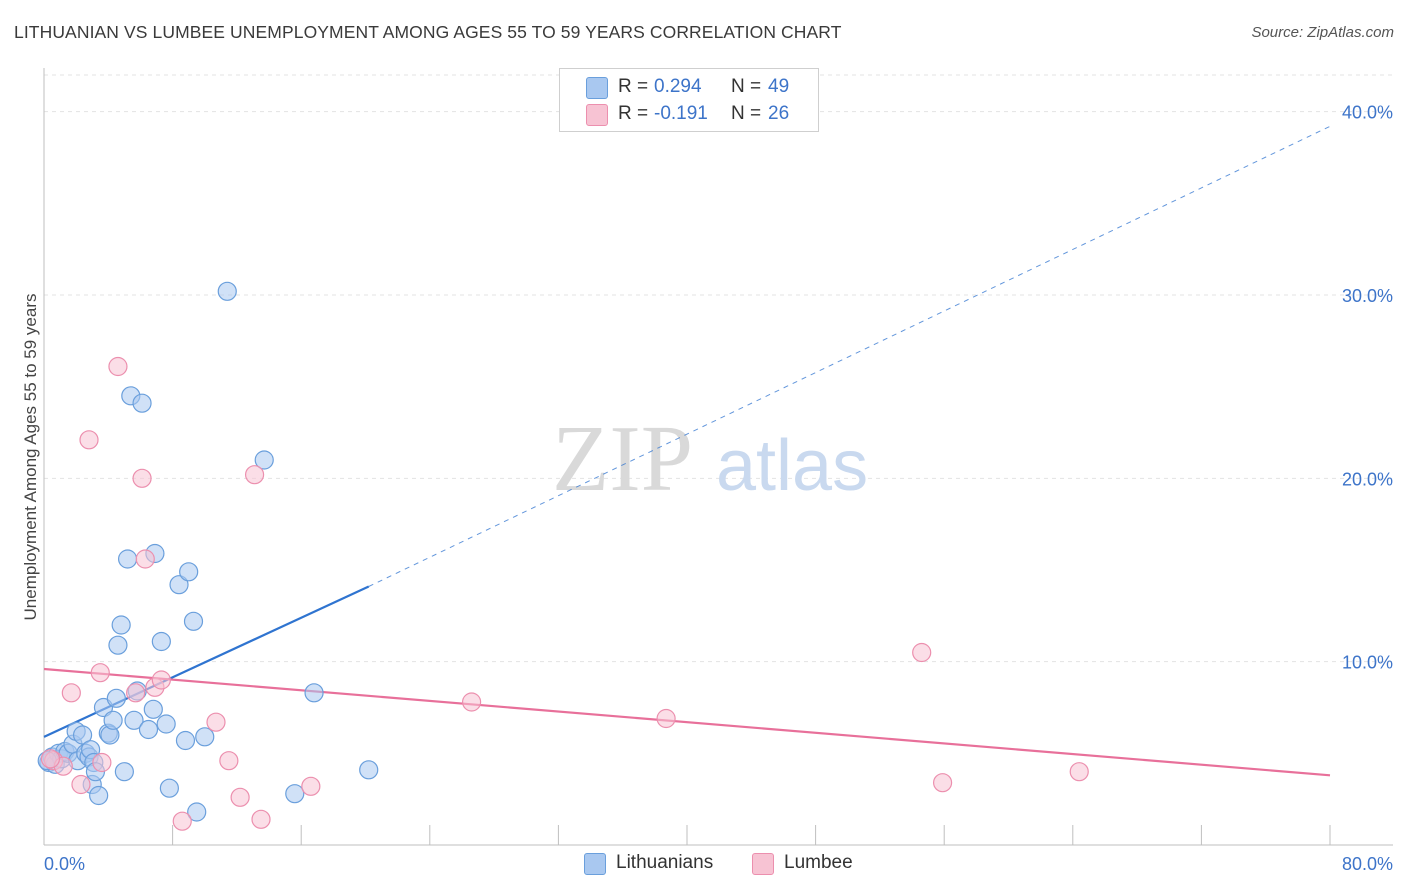 This screenshot has width=1406, height=892. I want to click on n-value: 26, so click(779, 113).